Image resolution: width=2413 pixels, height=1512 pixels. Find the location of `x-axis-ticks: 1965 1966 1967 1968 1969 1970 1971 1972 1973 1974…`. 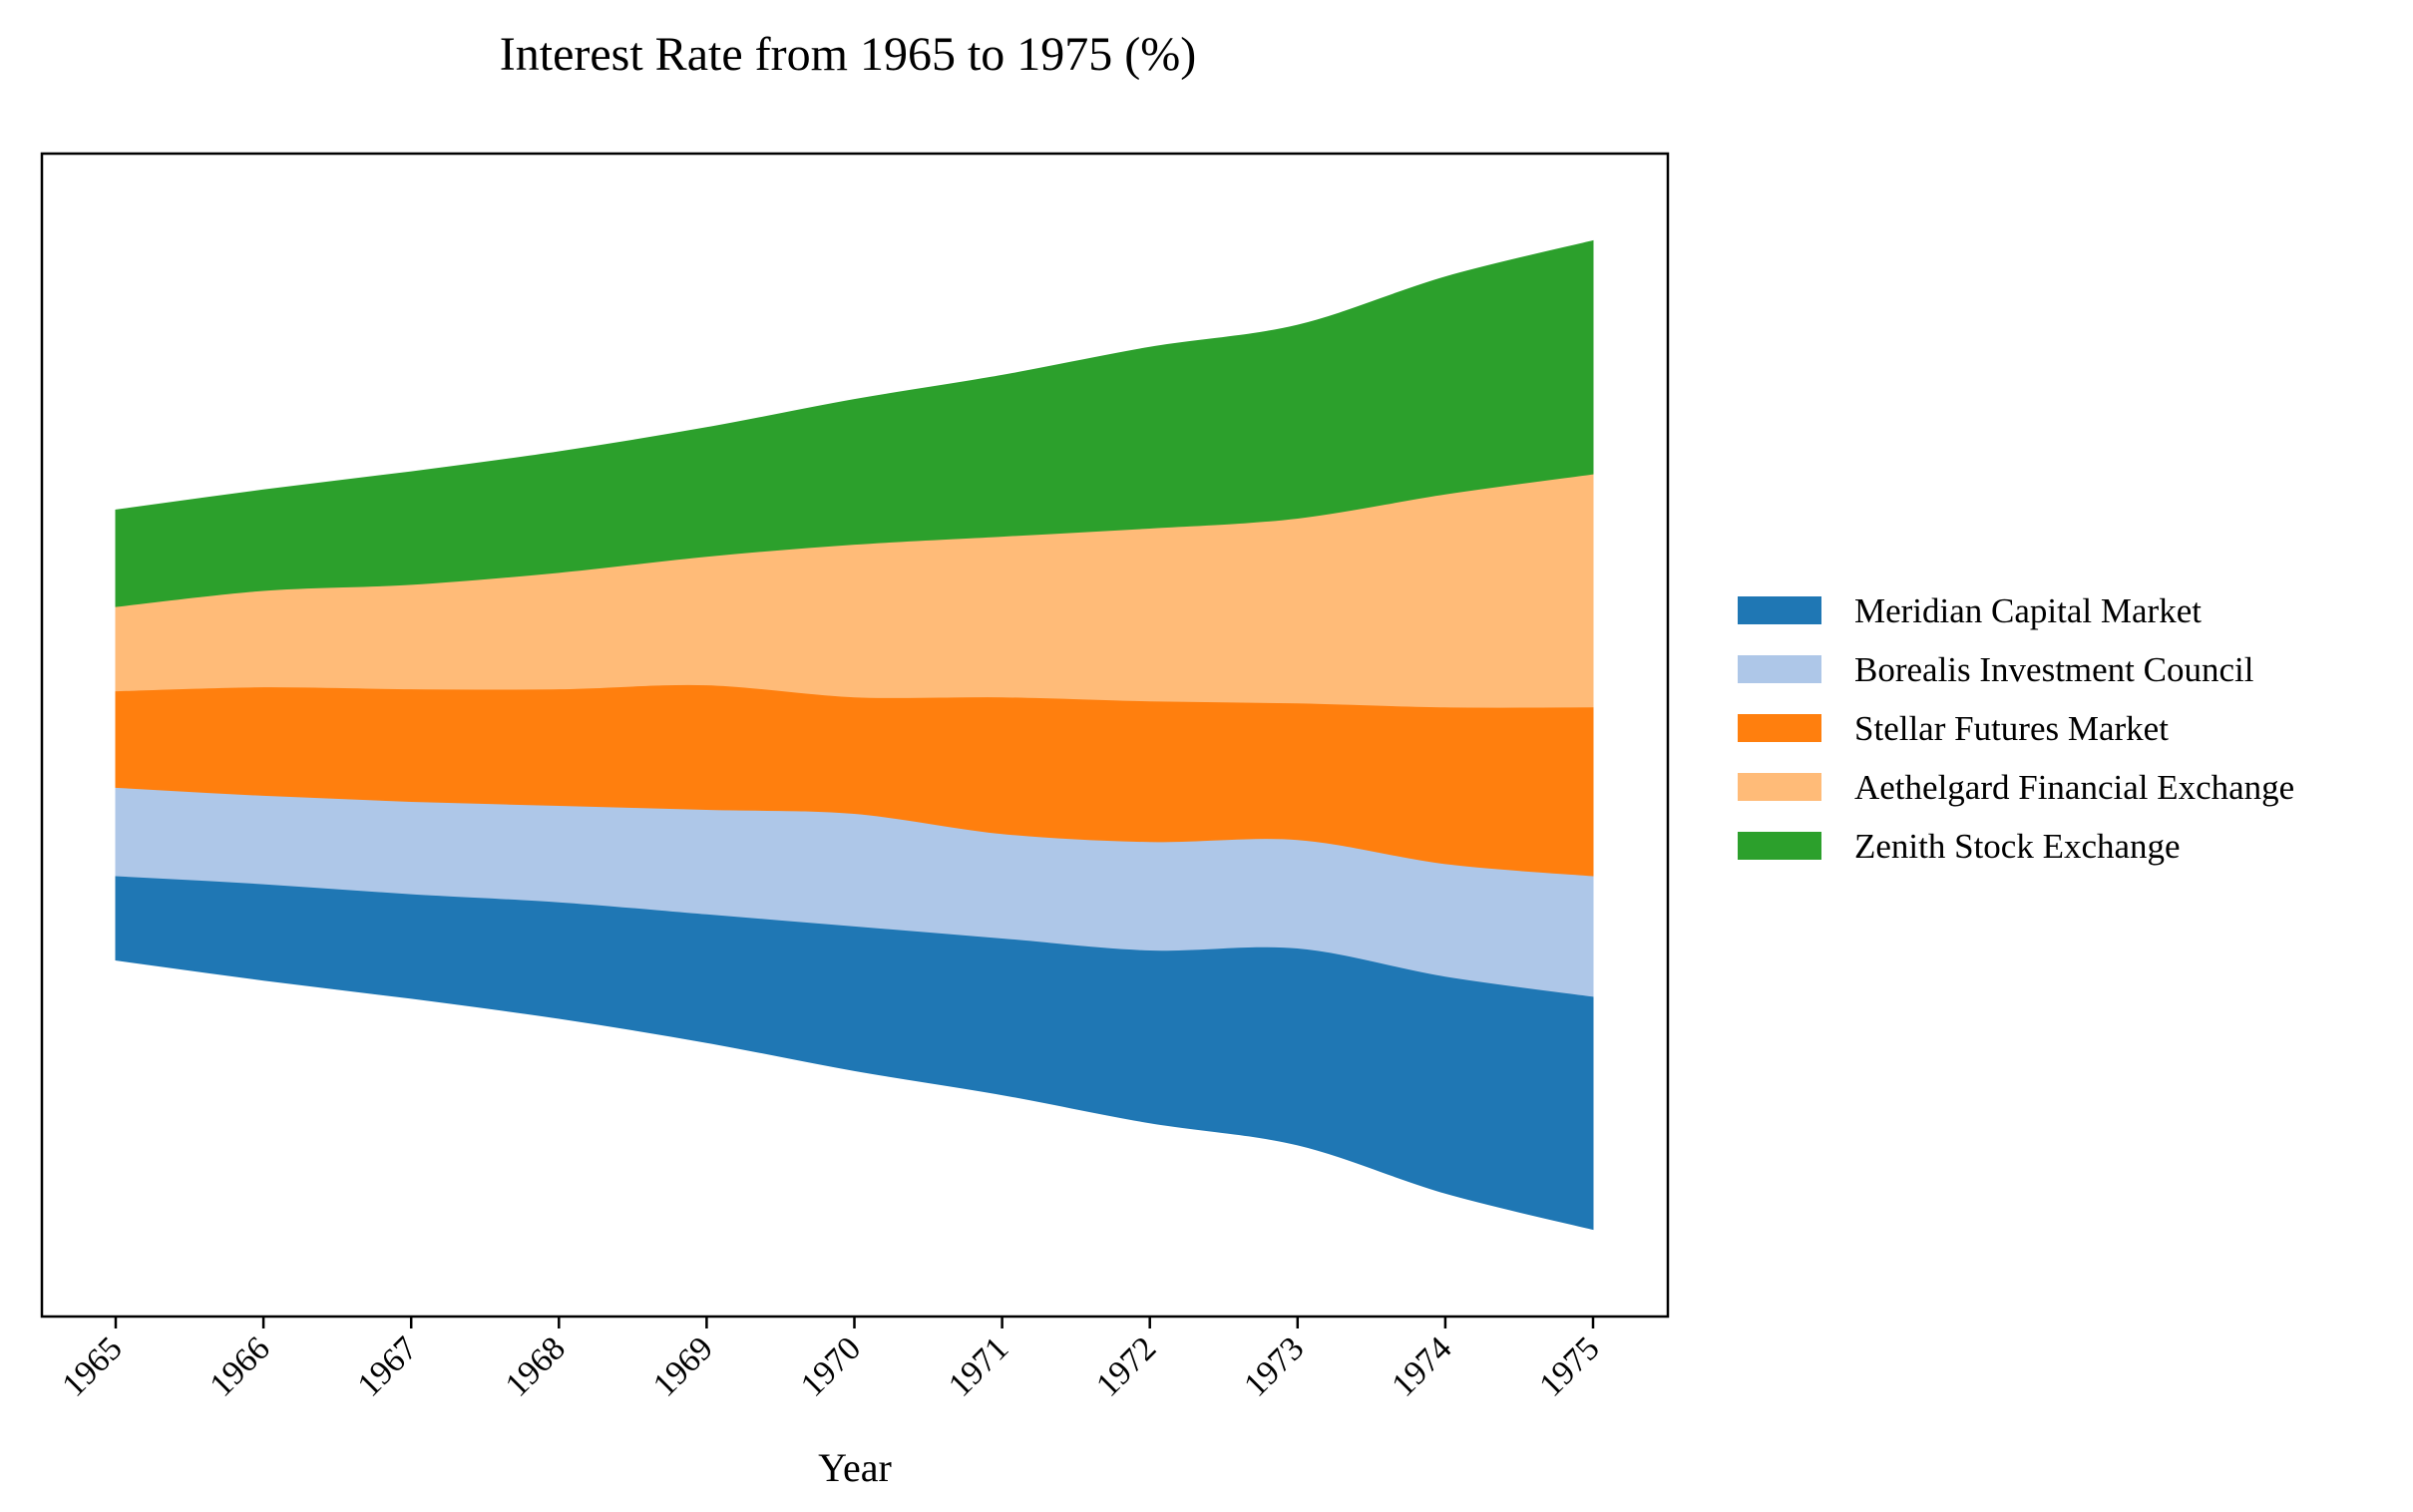

x-axis-ticks: 1965 1966 1967 1968 1969 1970 1971 1972 1973 1974… is located at coordinates (831, 1360).